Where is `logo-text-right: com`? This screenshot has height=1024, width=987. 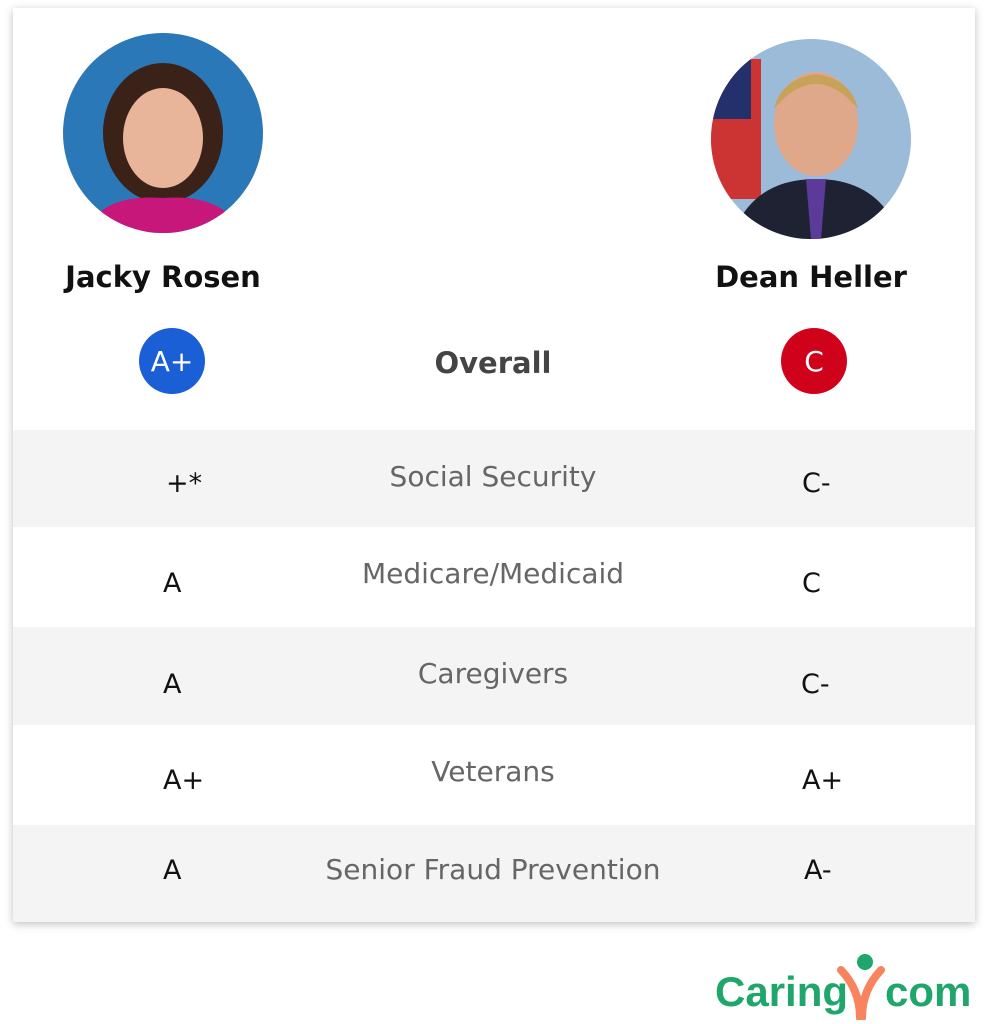 logo-text-right: com is located at coordinates (928, 991).